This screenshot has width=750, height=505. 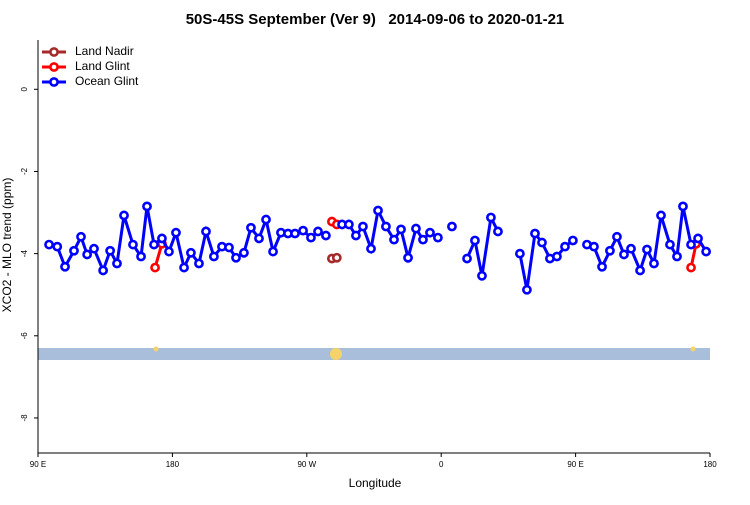 I want to click on y-axis-label: XCO2 - MLO trend (ppm), so click(x=7, y=245).